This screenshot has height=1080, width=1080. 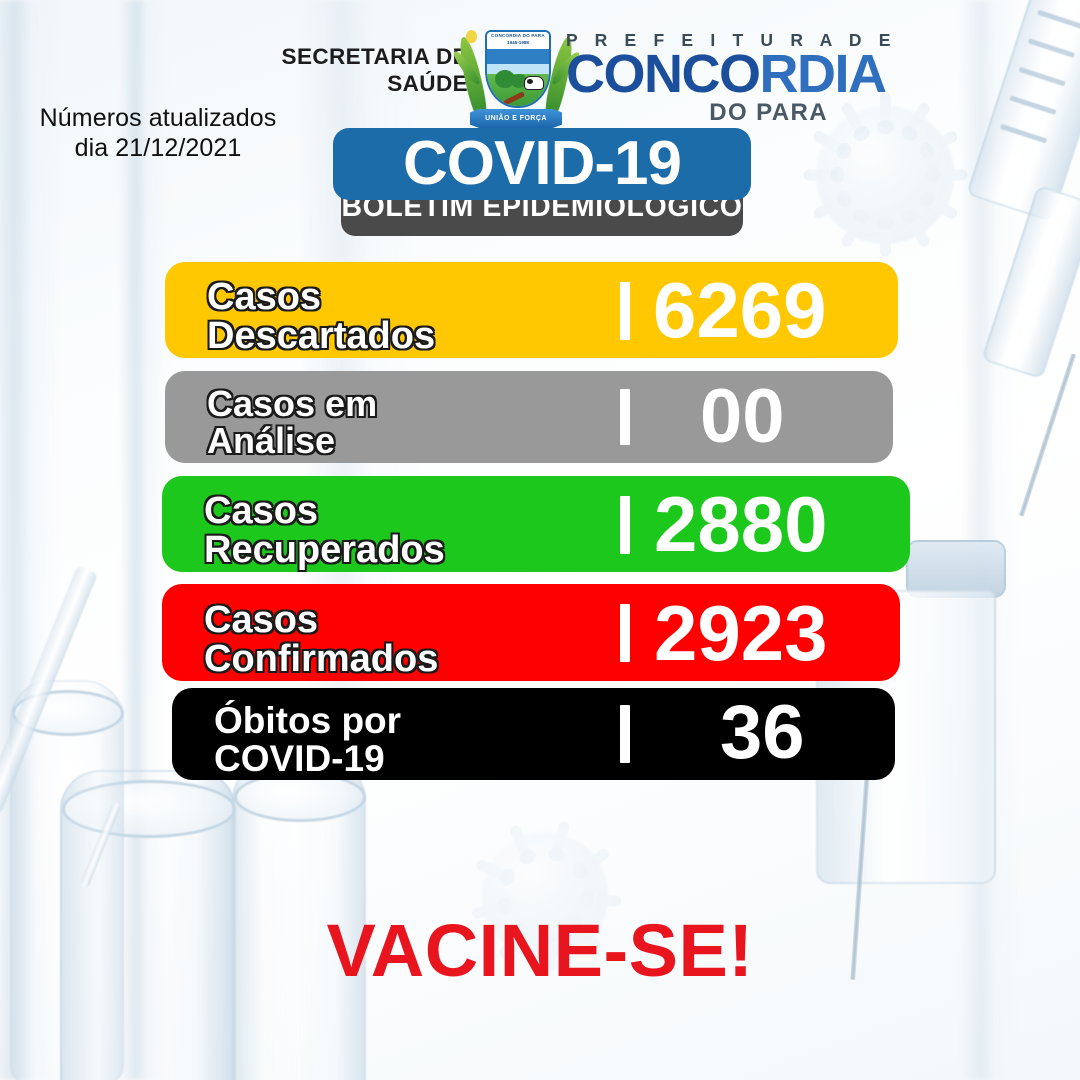 What do you see at coordinates (158, 147) in the screenshot?
I see `update-date-line-2: dia 21/12/2021` at bounding box center [158, 147].